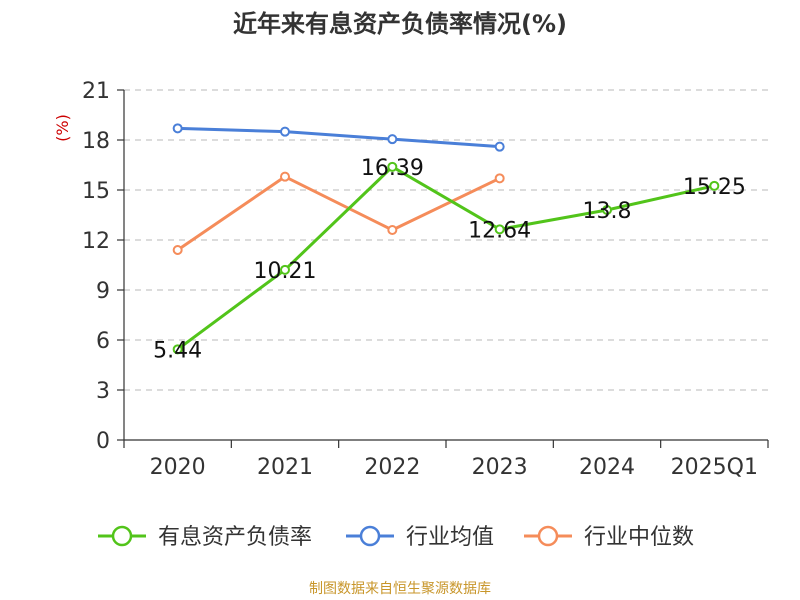 This screenshot has width=800, height=600. What do you see at coordinates (96, 91) in the screenshot?
I see `y-tick-label: 21` at bounding box center [96, 91].